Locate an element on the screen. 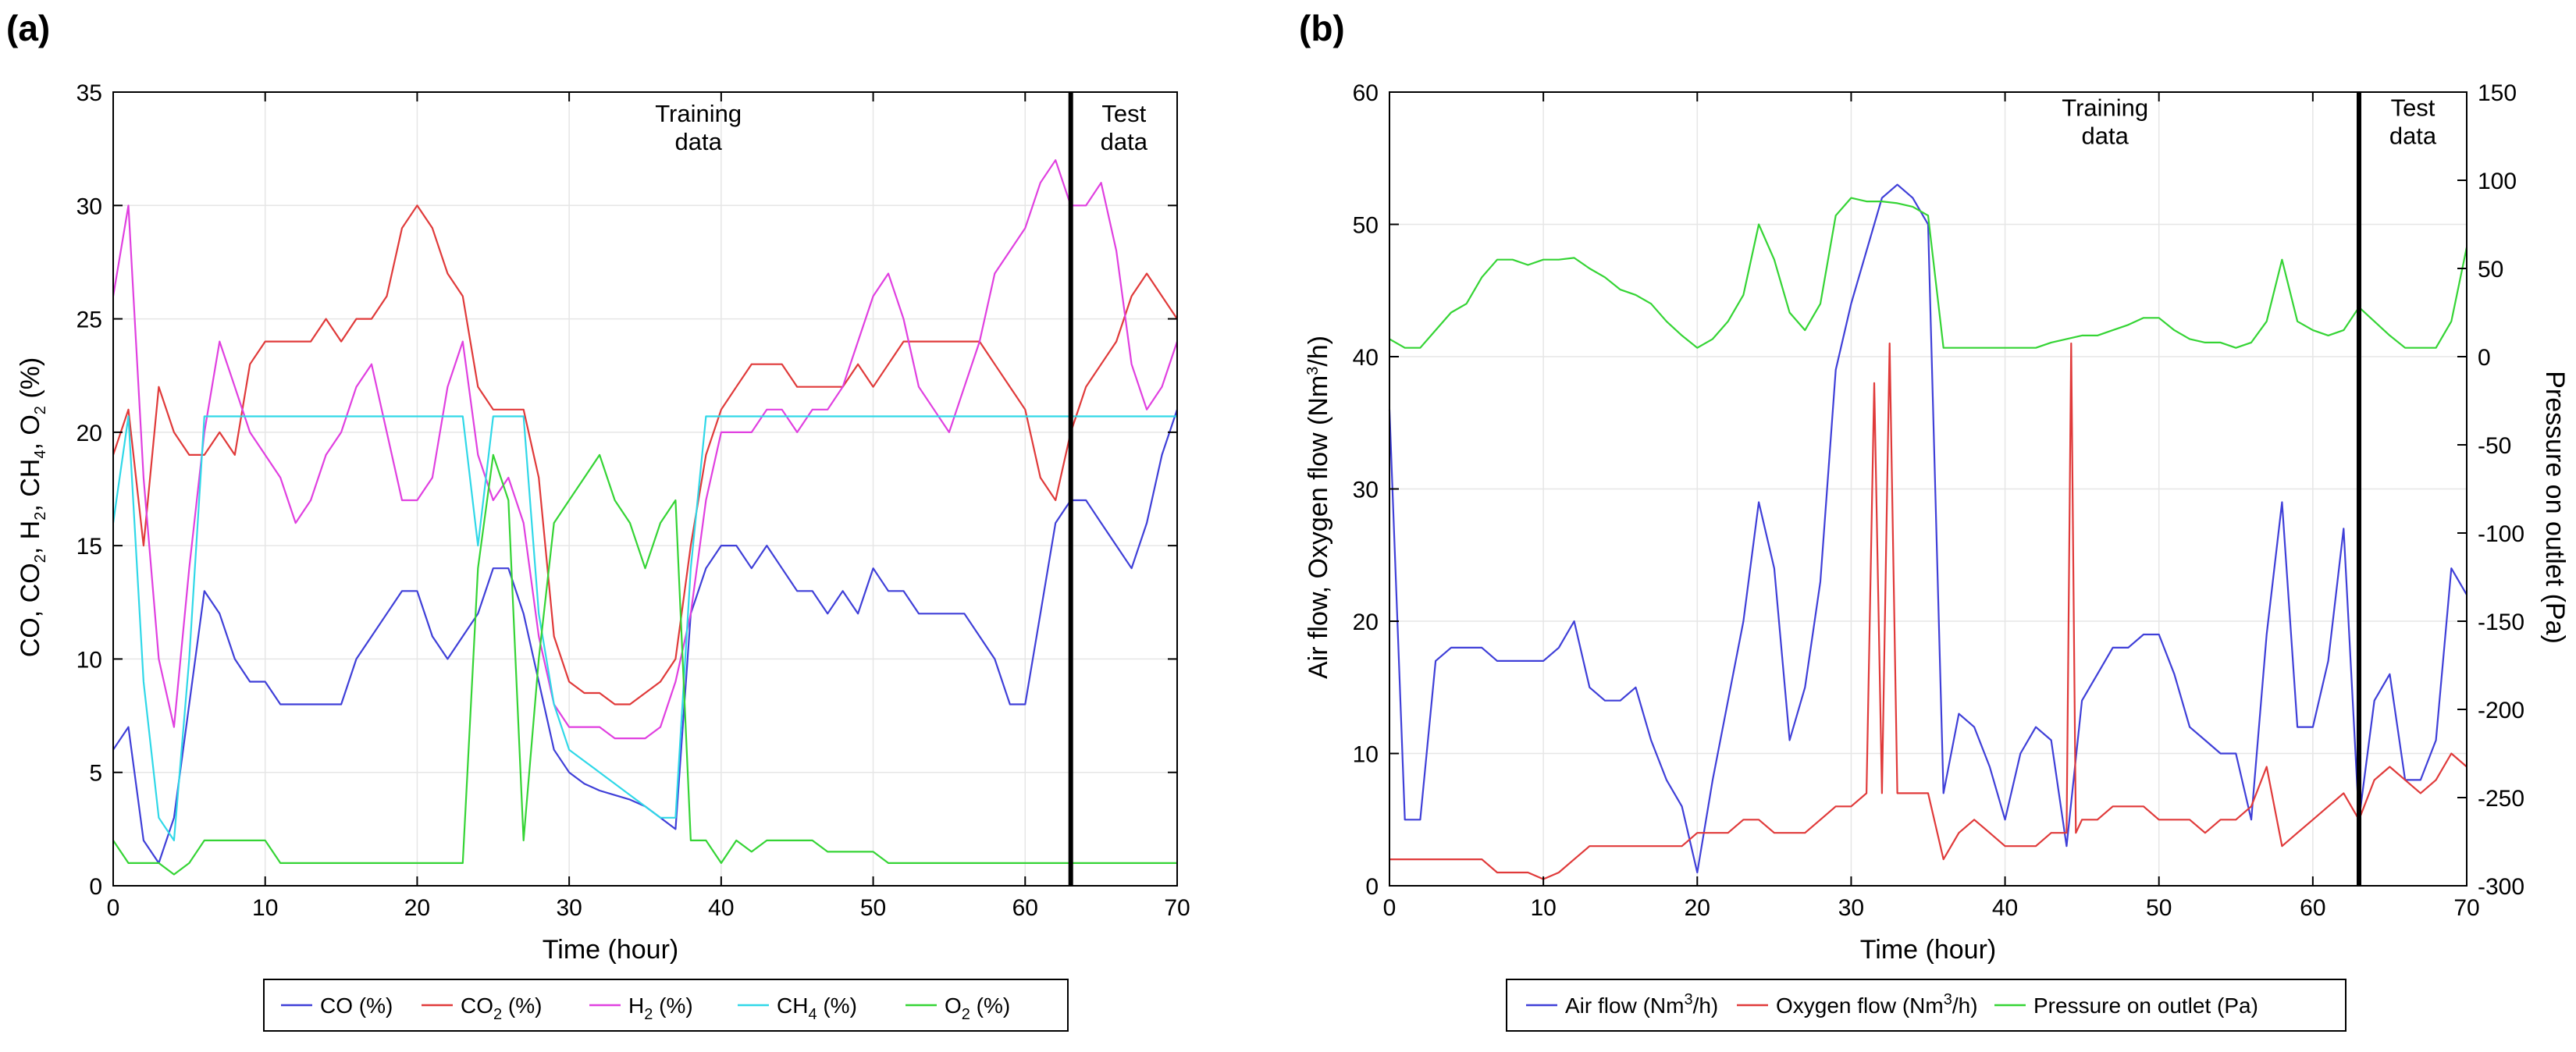  panel-b-legend-sup-0: 3 is located at coordinates (1688, 999).